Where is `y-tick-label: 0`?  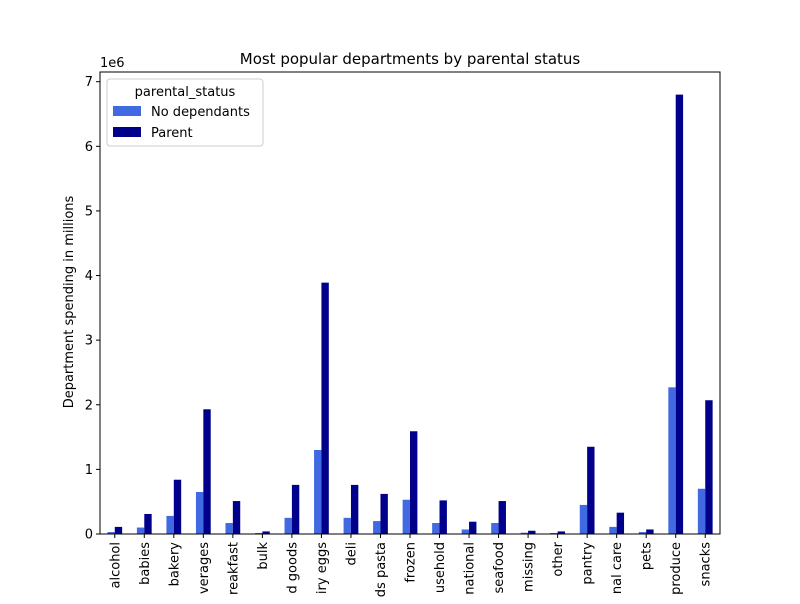 y-tick-label: 0 is located at coordinates (89, 535).